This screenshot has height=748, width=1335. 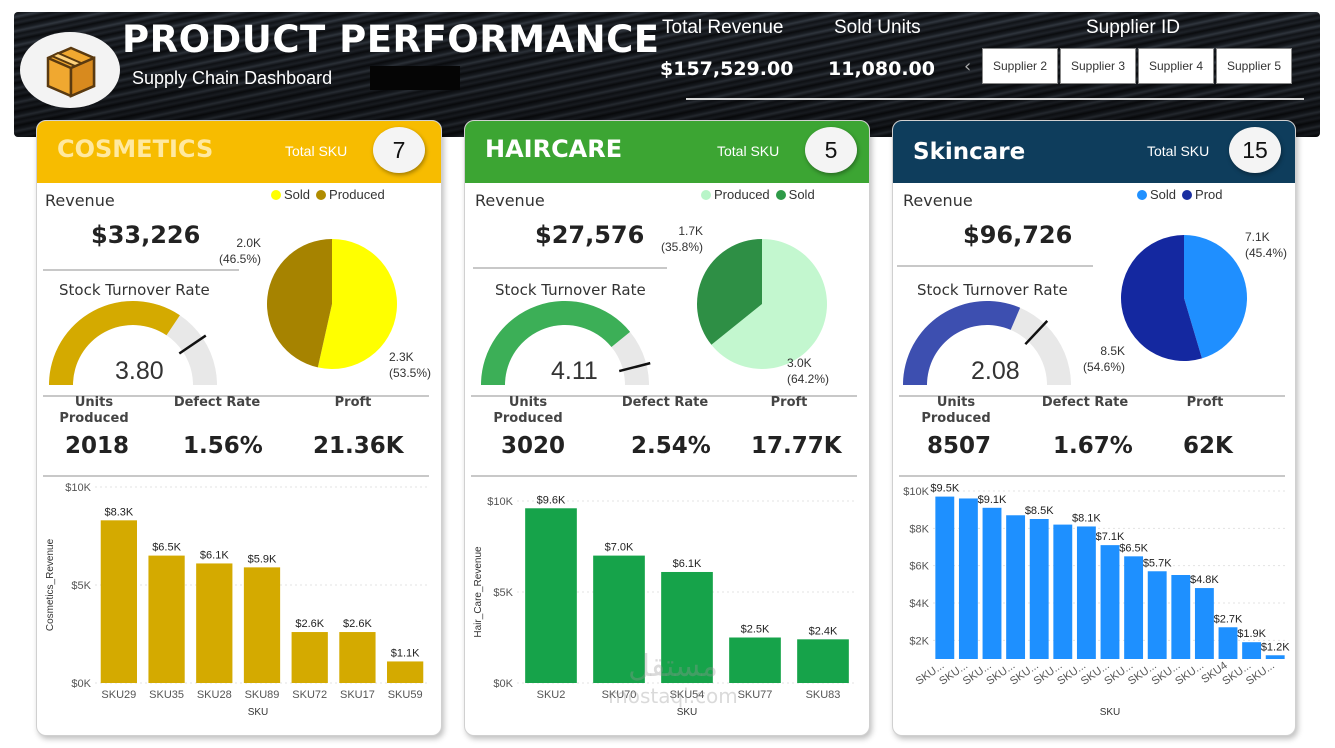 I want to click on y-tick-label: $5K, so click(x=503, y=593).